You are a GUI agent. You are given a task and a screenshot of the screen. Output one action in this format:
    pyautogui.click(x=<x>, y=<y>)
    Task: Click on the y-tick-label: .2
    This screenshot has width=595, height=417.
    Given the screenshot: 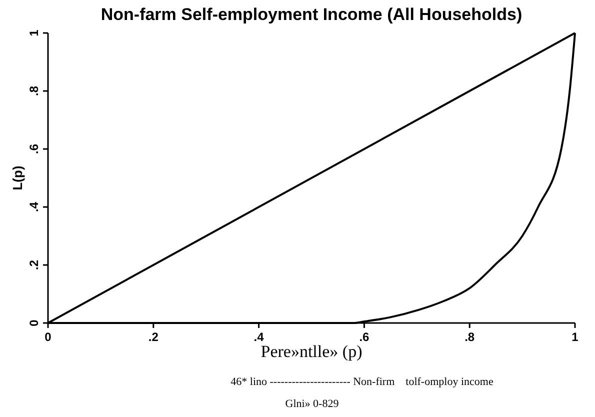 What is the action you would take?
    pyautogui.click(x=34, y=265)
    